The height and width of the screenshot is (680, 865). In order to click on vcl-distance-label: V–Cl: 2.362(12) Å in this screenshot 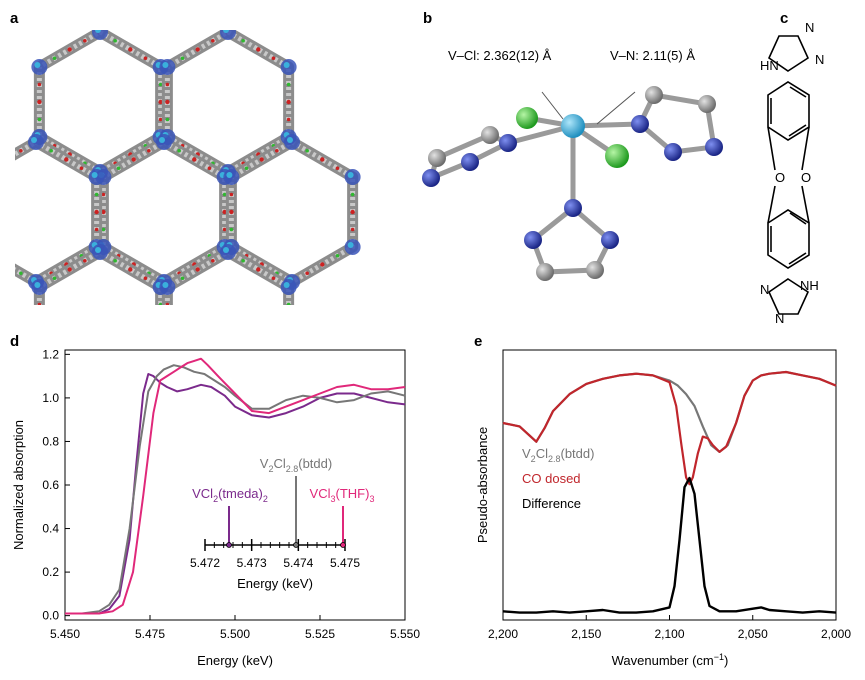, I will do `click(500, 55)`.